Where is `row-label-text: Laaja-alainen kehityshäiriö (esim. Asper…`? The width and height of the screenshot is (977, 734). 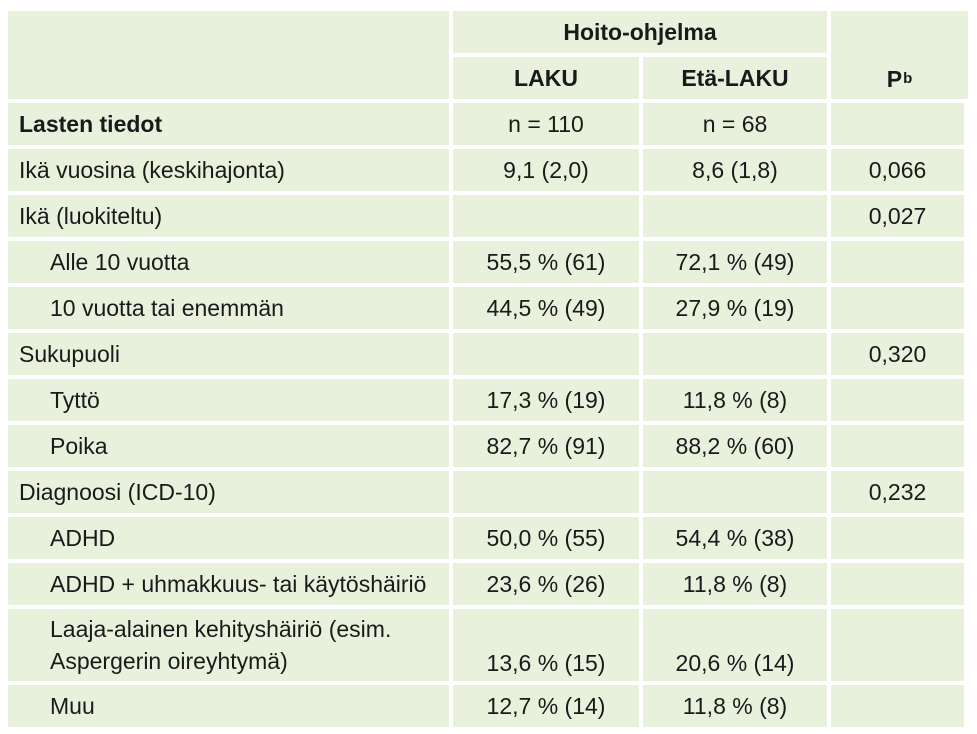
row-label-text: Laaja-alainen kehityshäiriö (esim. Asper… is located at coordinates (220, 645).